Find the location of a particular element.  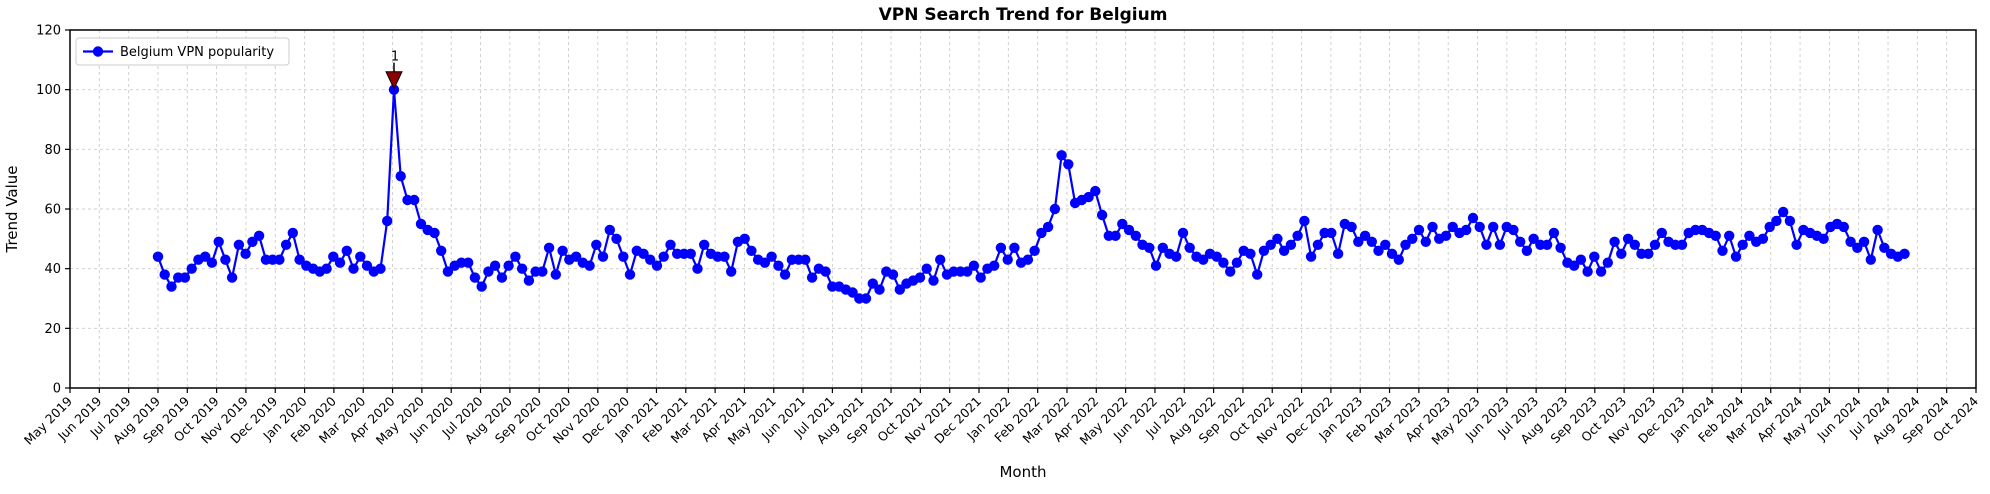

annotation-label: 1 is located at coordinates (395, 57).